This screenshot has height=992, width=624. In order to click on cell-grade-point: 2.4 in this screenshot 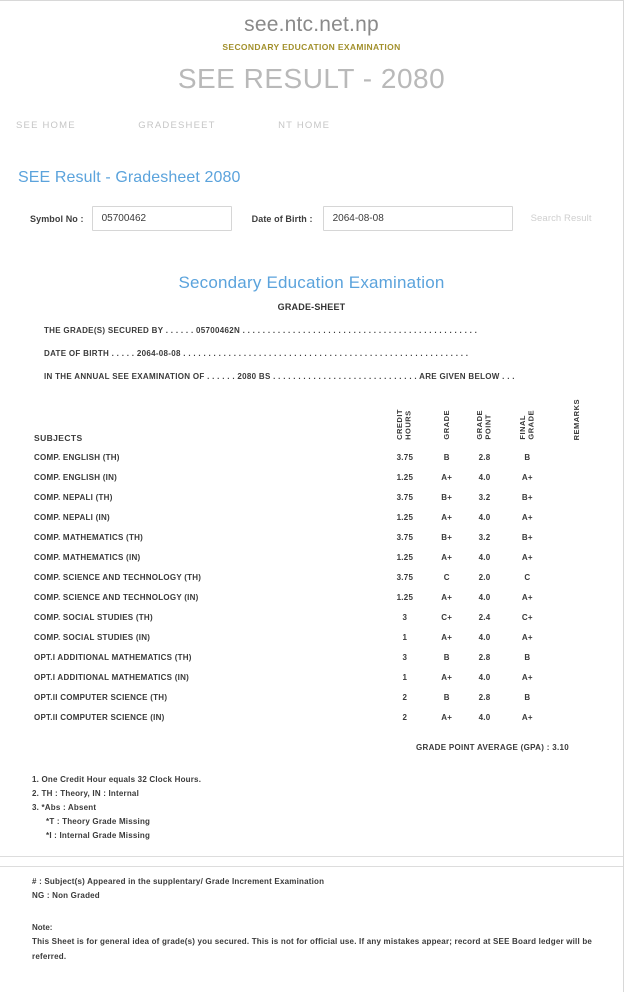, I will do `click(484, 617)`.